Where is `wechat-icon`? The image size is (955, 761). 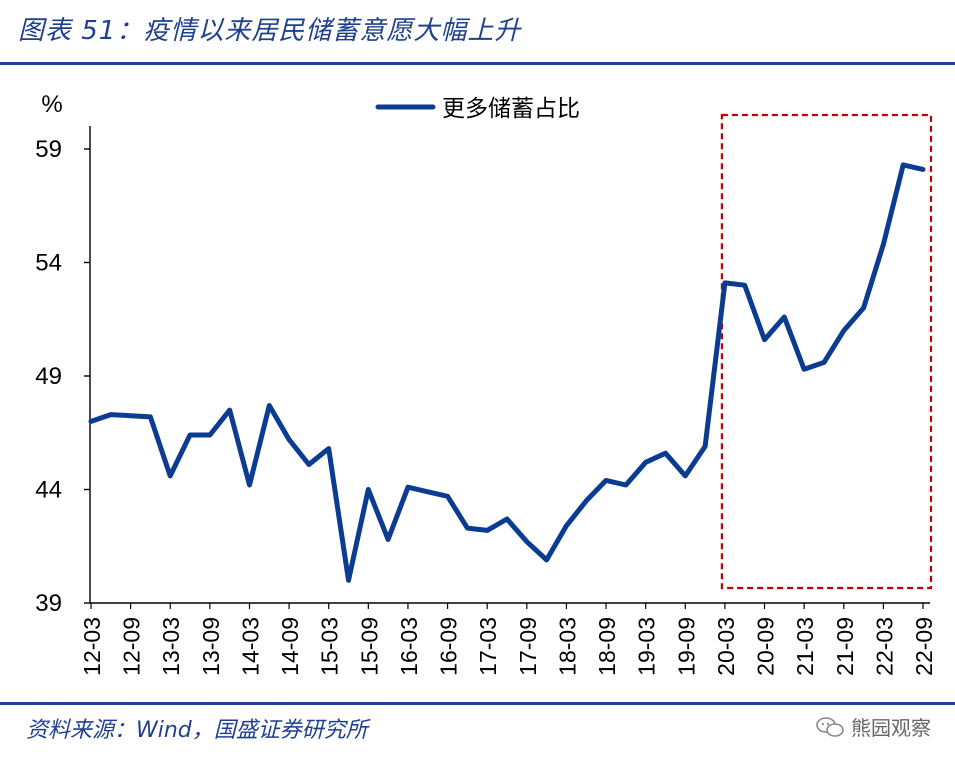
wechat-icon is located at coordinates (830, 726).